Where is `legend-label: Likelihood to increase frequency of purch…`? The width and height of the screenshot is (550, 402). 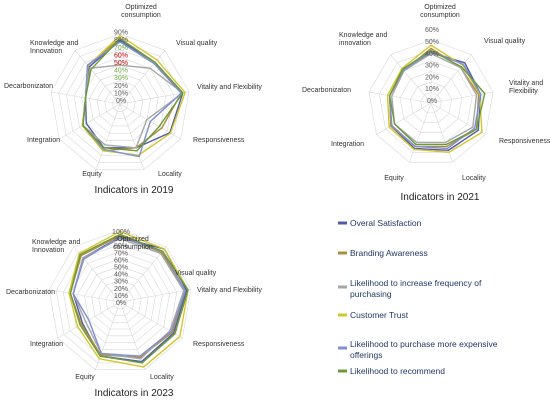
legend-label: Likelihood to increase frequency of purch… is located at coordinates (416, 288).